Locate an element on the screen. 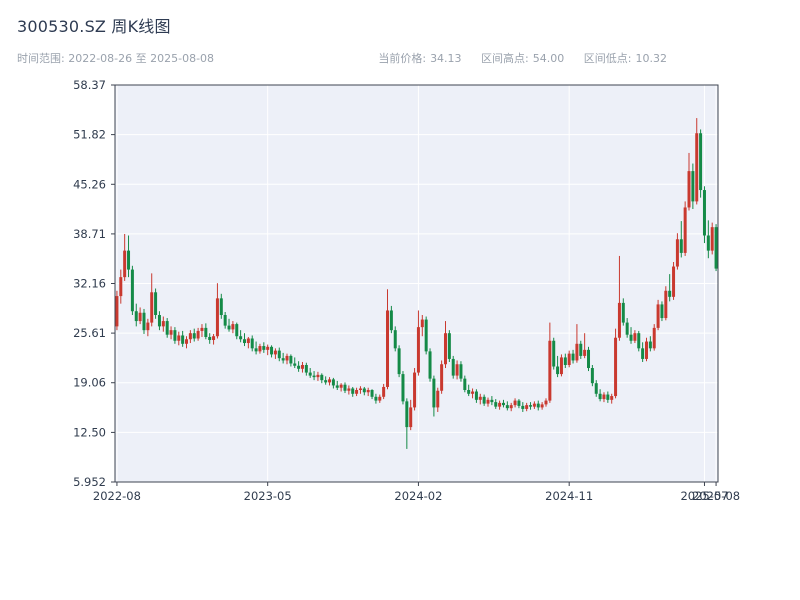 This screenshot has width=800, height=600. y-tick-label: 38.71 is located at coordinates (89, 234).